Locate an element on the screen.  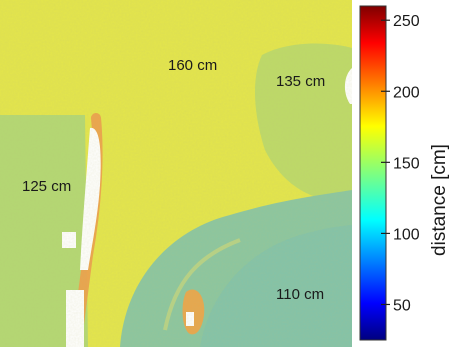
colorbar-tick-label: 150 is located at coordinates (406, 163).